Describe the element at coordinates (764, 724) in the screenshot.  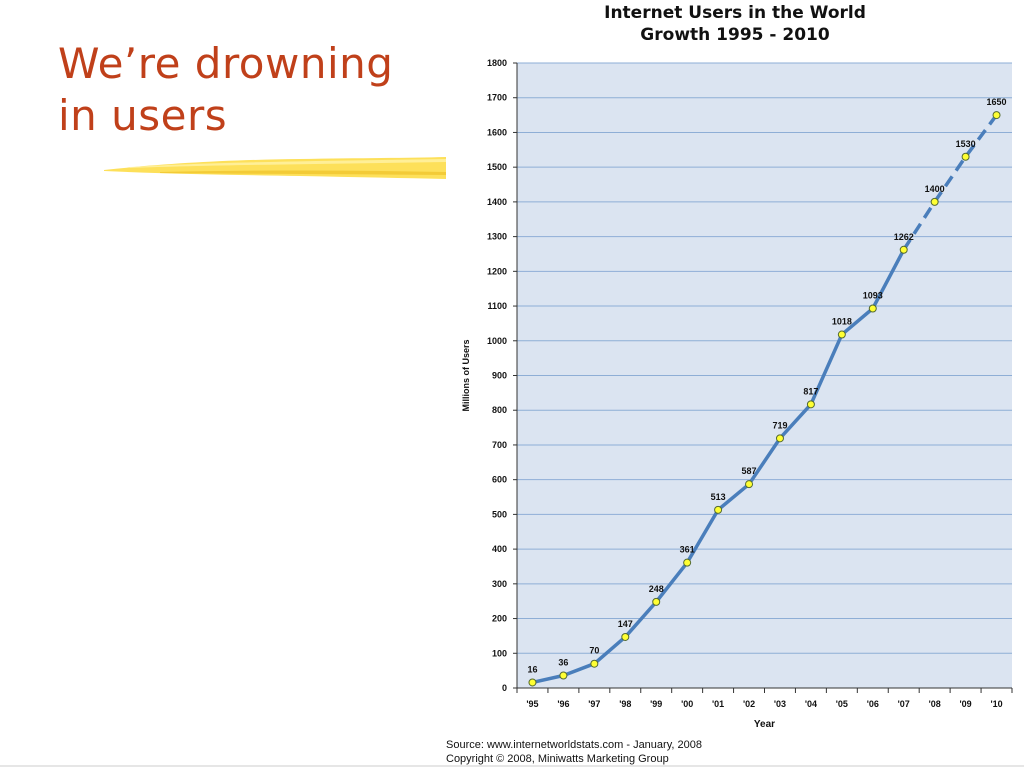
I see `x-axis-label: Year` at that location.